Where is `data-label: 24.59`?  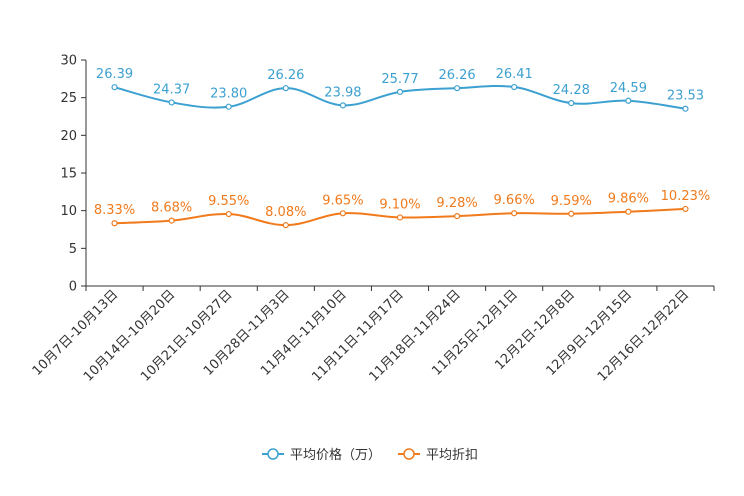
data-label: 24.59 is located at coordinates (628, 88).